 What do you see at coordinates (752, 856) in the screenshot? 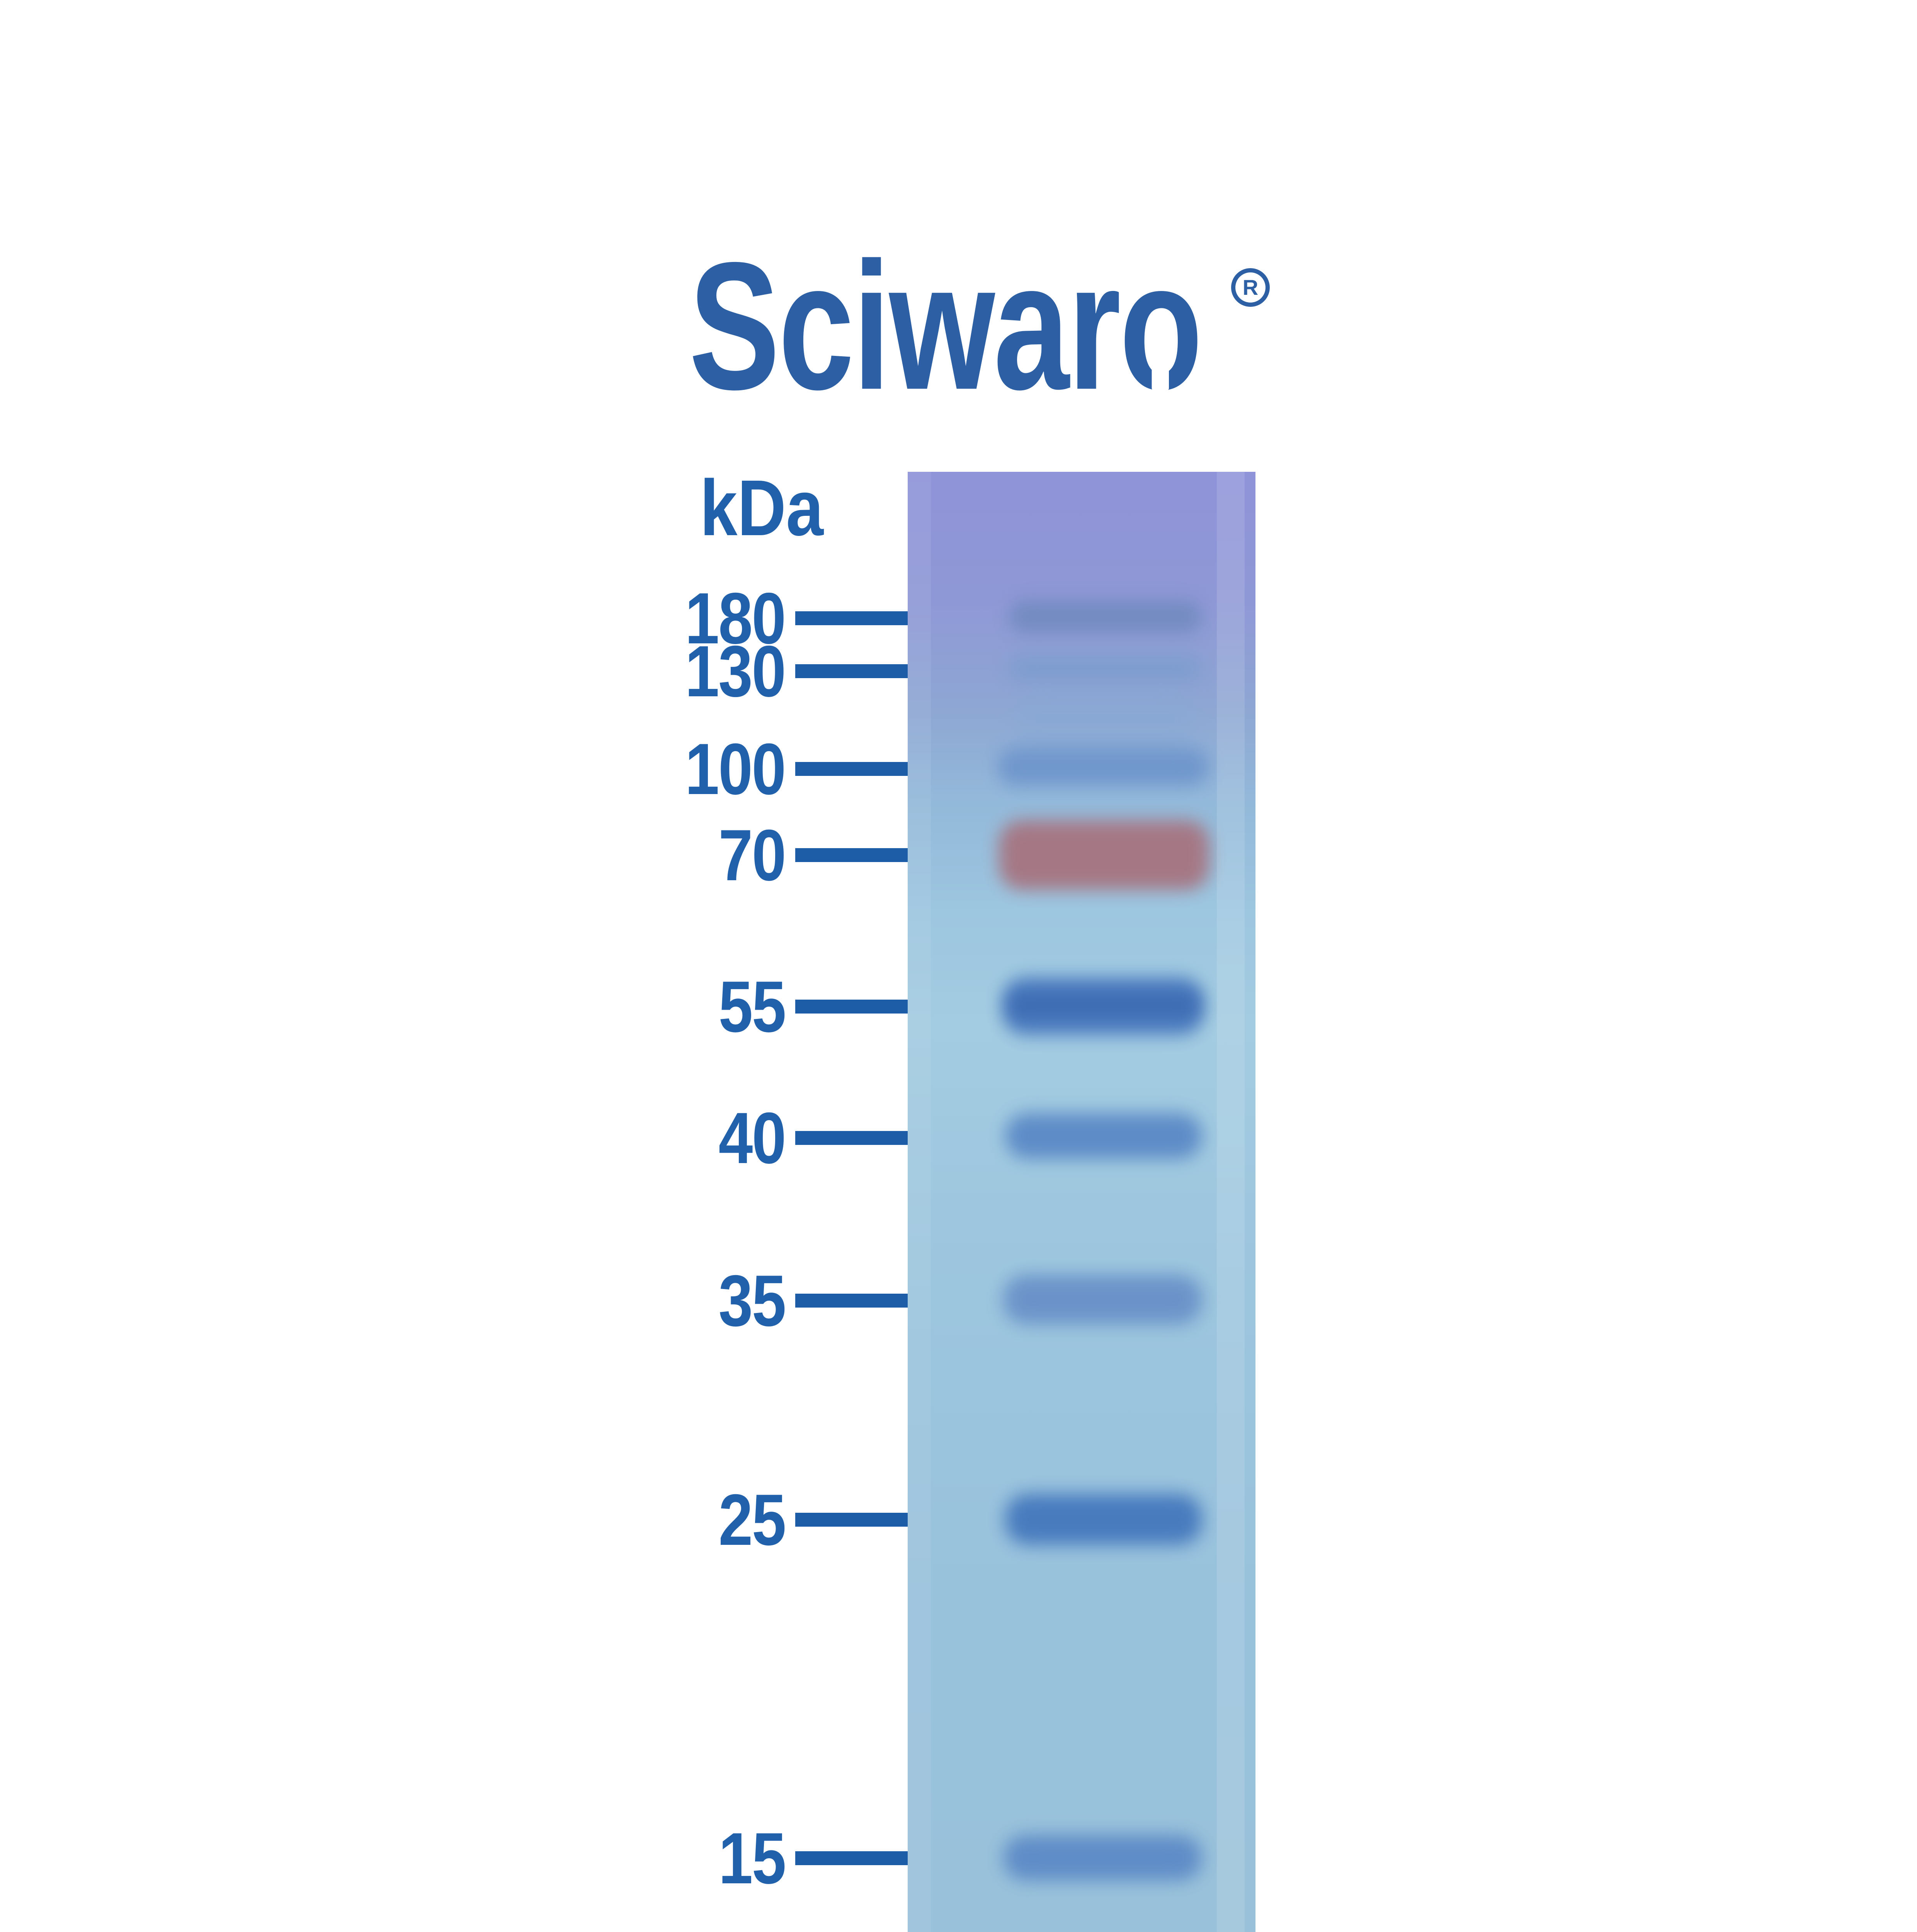
I see `marker-label: 70` at bounding box center [752, 856].